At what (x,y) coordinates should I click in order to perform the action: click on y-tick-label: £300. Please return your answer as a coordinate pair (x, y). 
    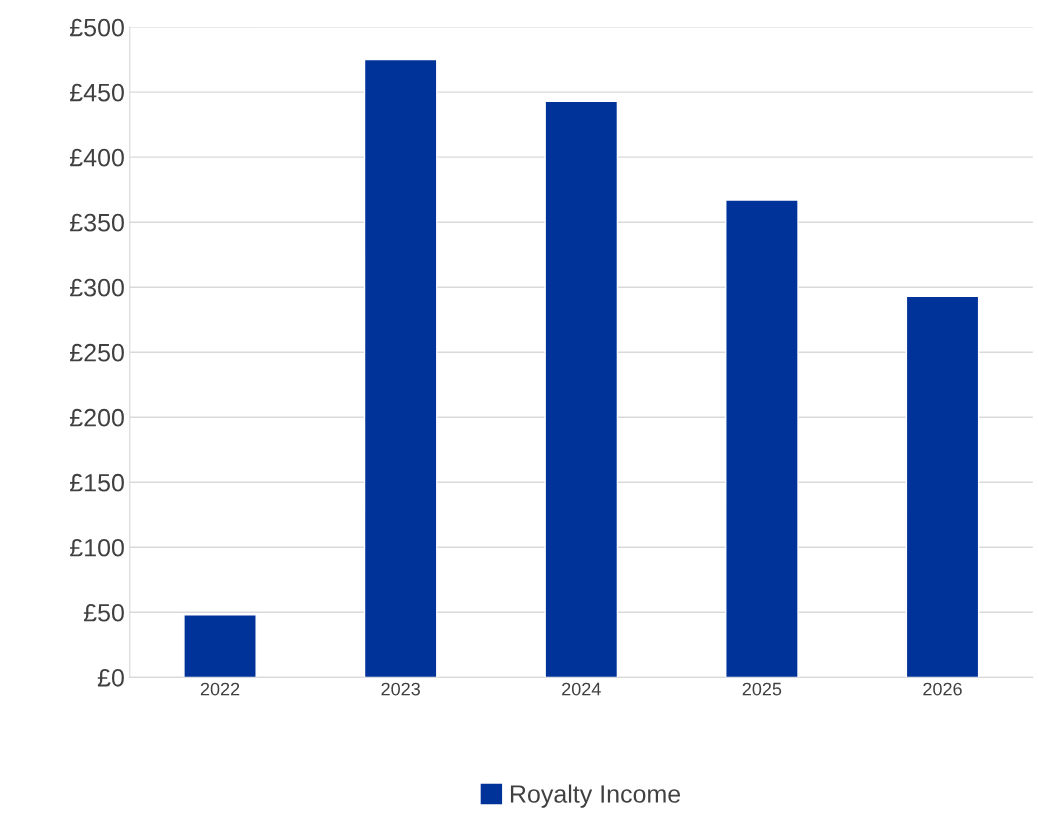
    Looking at the image, I should click on (96, 287).